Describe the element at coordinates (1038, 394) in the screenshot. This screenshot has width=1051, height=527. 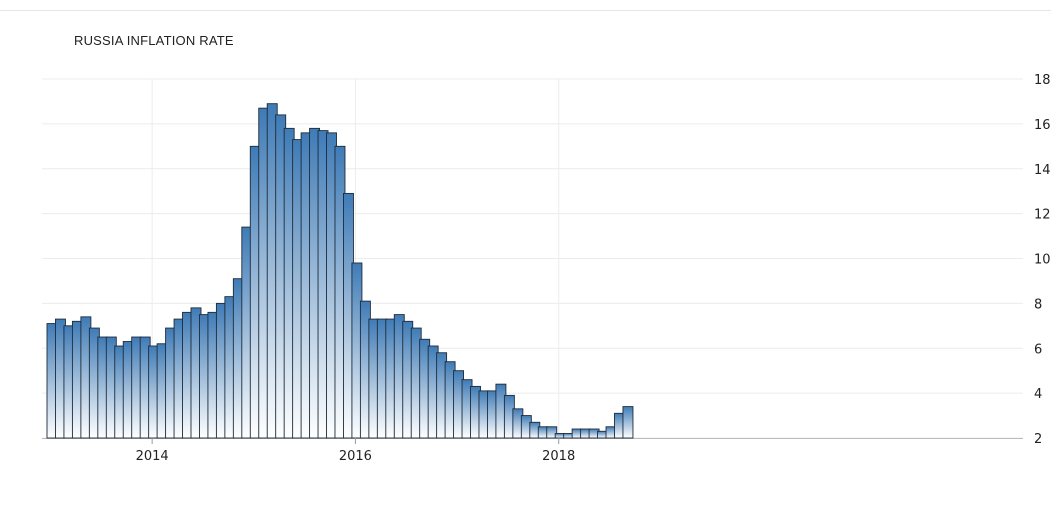
I see `y-tick-label: 4` at that location.